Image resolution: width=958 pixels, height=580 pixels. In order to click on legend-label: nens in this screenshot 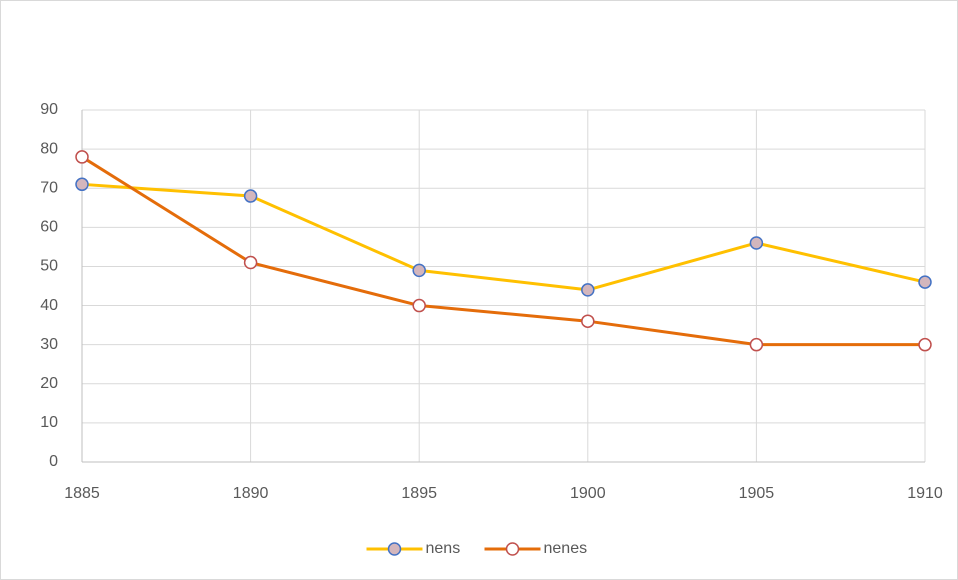, I will do `click(443, 548)`.